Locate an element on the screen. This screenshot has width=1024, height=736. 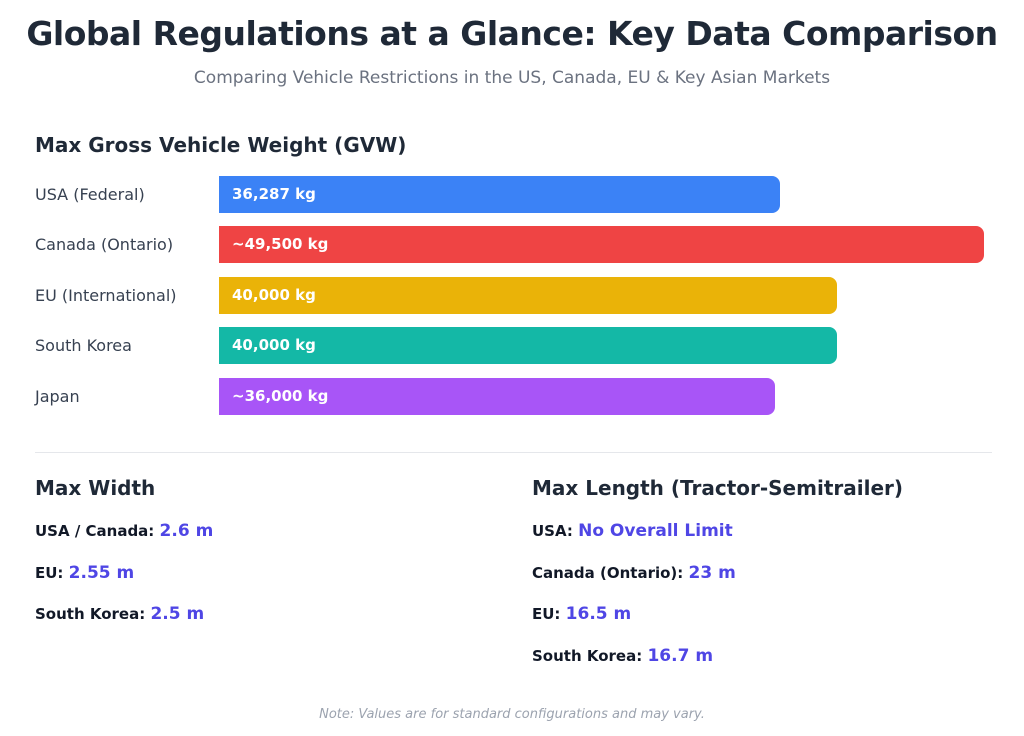
category-label: Japan is located at coordinates (57, 396).